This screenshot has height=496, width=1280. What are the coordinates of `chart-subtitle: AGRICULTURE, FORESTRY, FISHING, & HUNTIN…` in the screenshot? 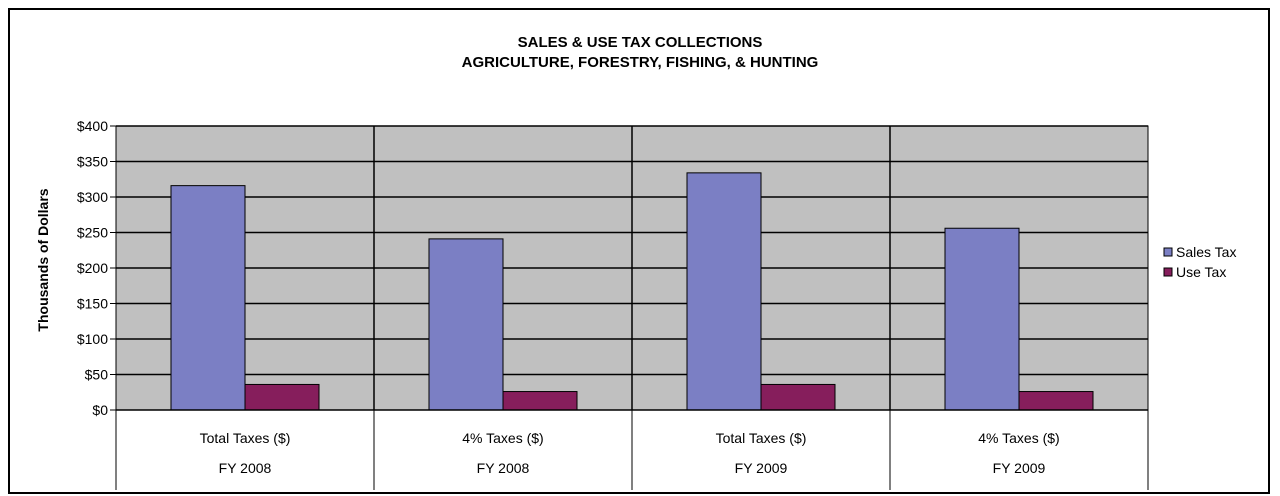 It's located at (640, 62).